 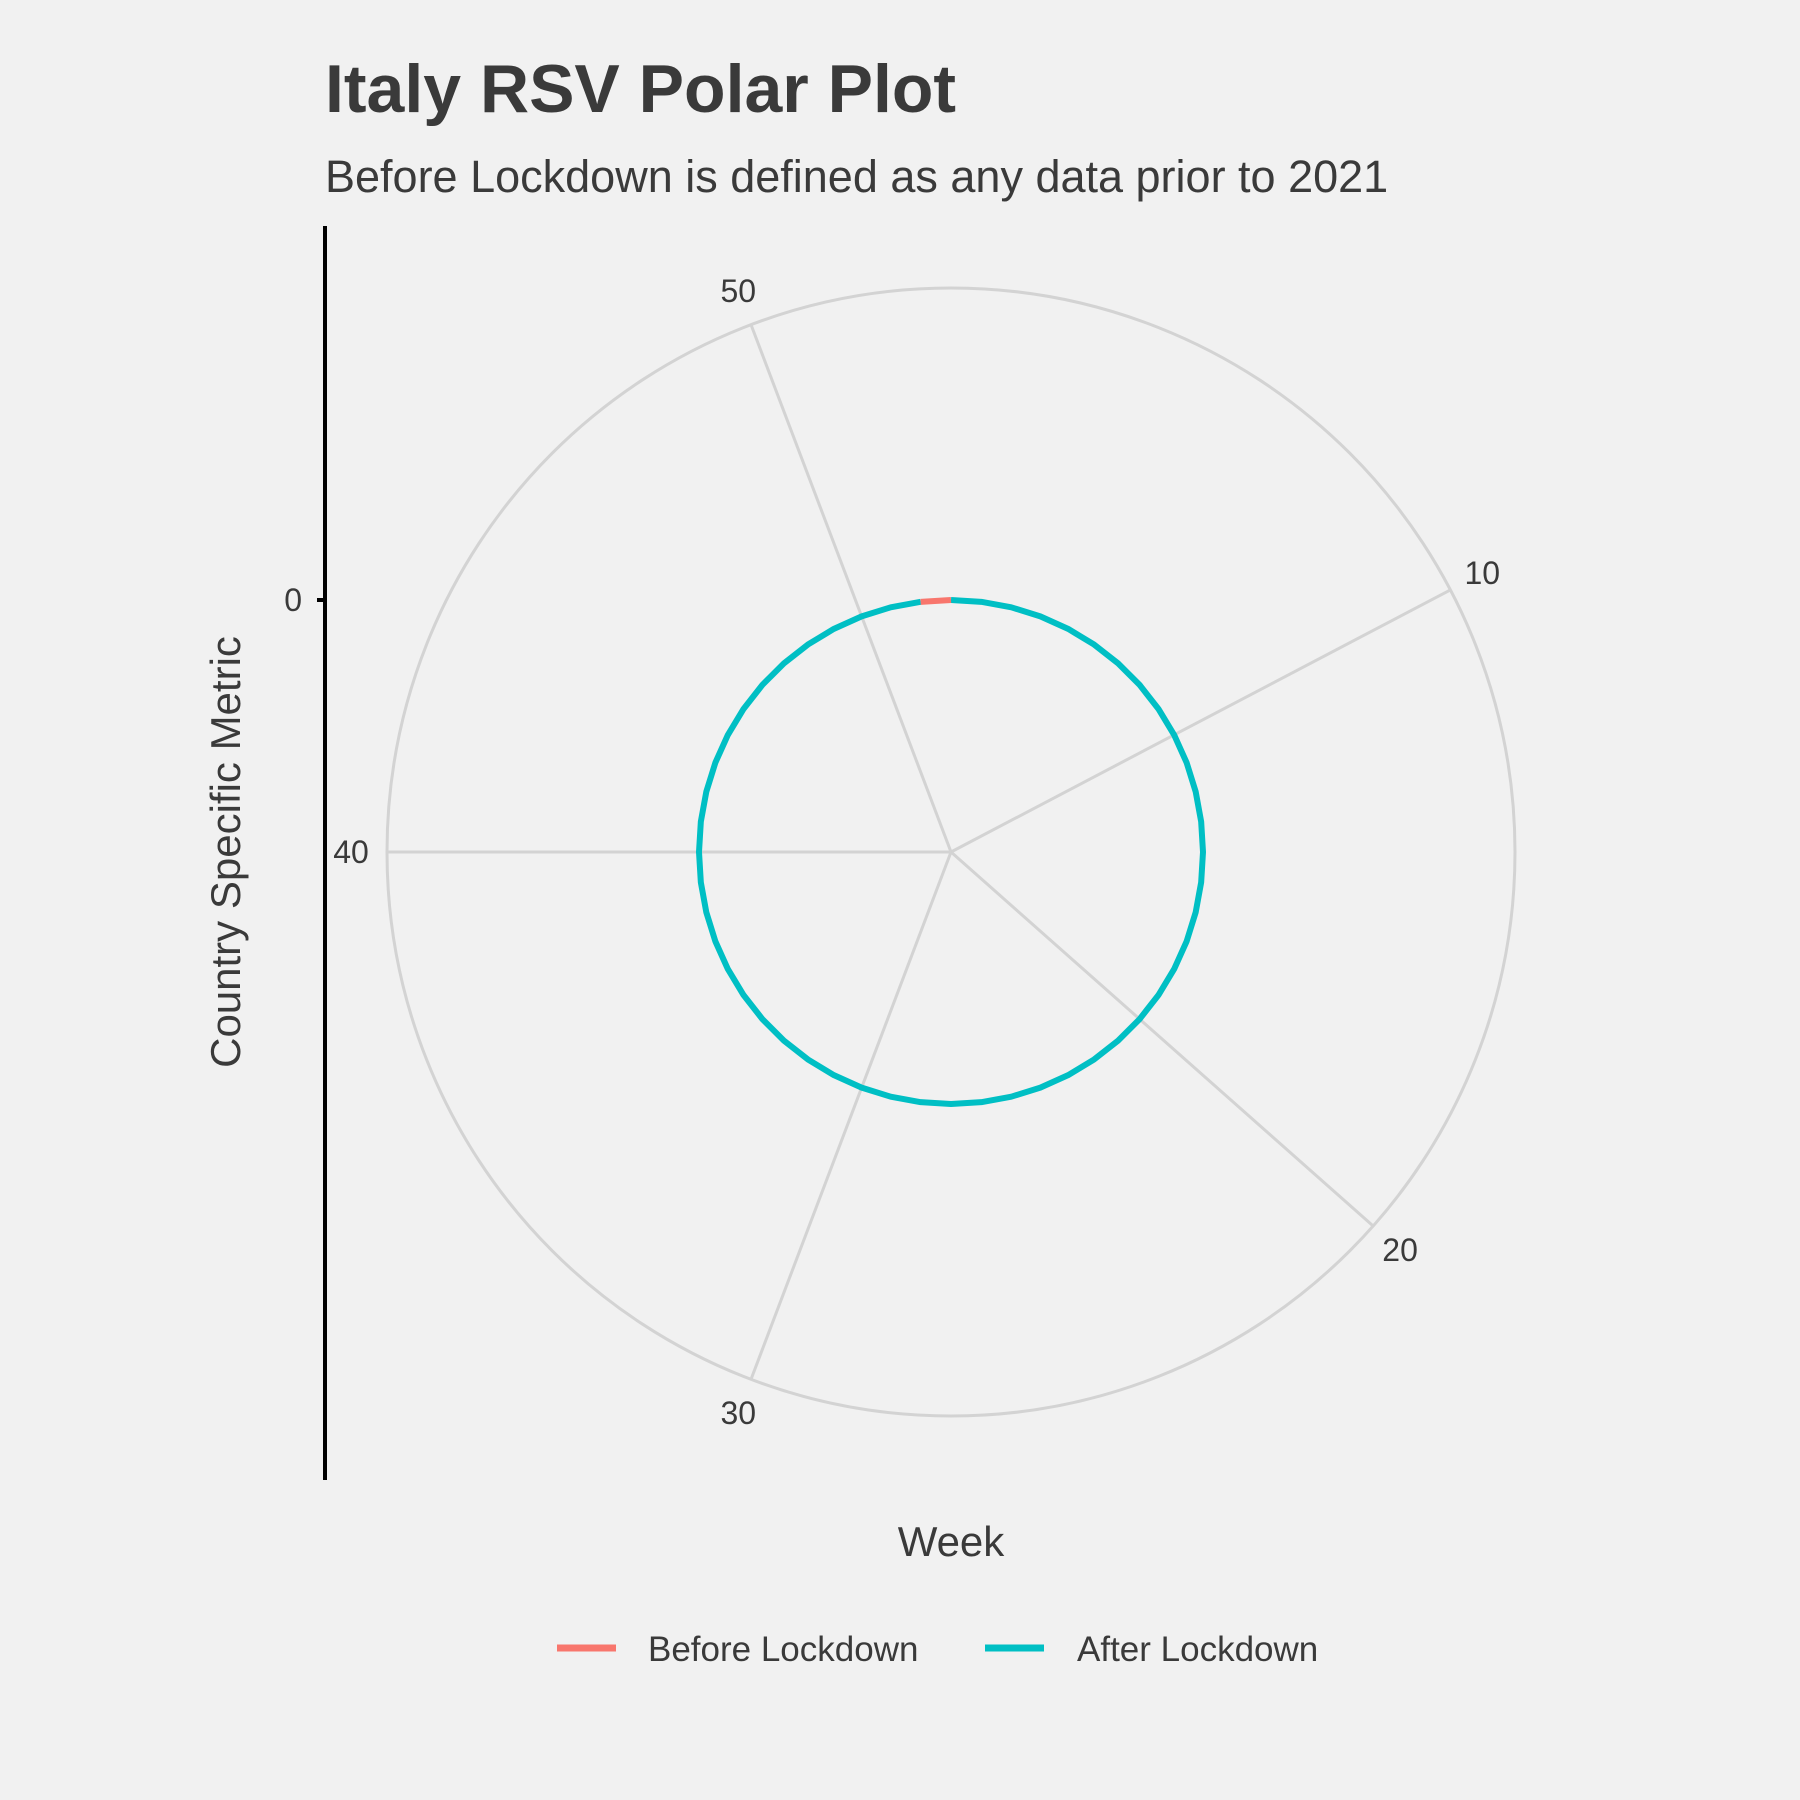 I want to click on legend-label: Before Lockdown, so click(x=783, y=1649).